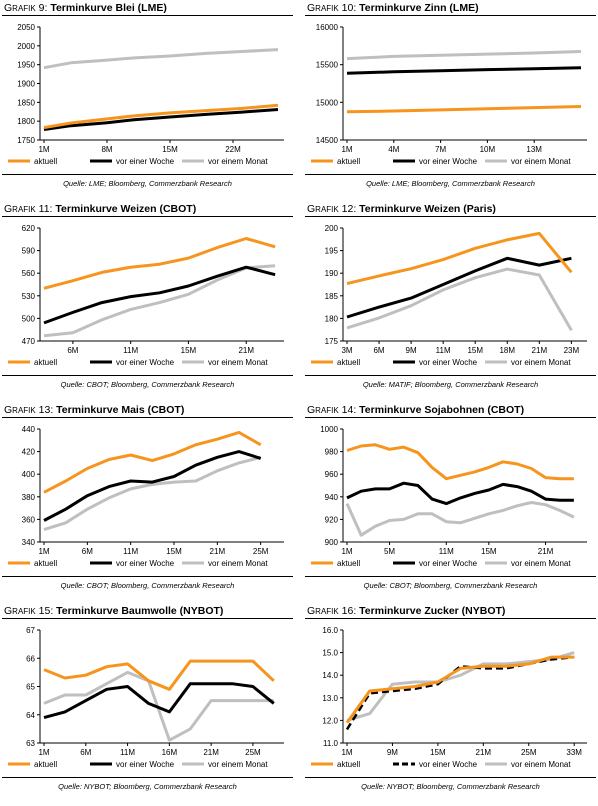  I want to click on chart-number: GRAFIK 15:, so click(30, 611).